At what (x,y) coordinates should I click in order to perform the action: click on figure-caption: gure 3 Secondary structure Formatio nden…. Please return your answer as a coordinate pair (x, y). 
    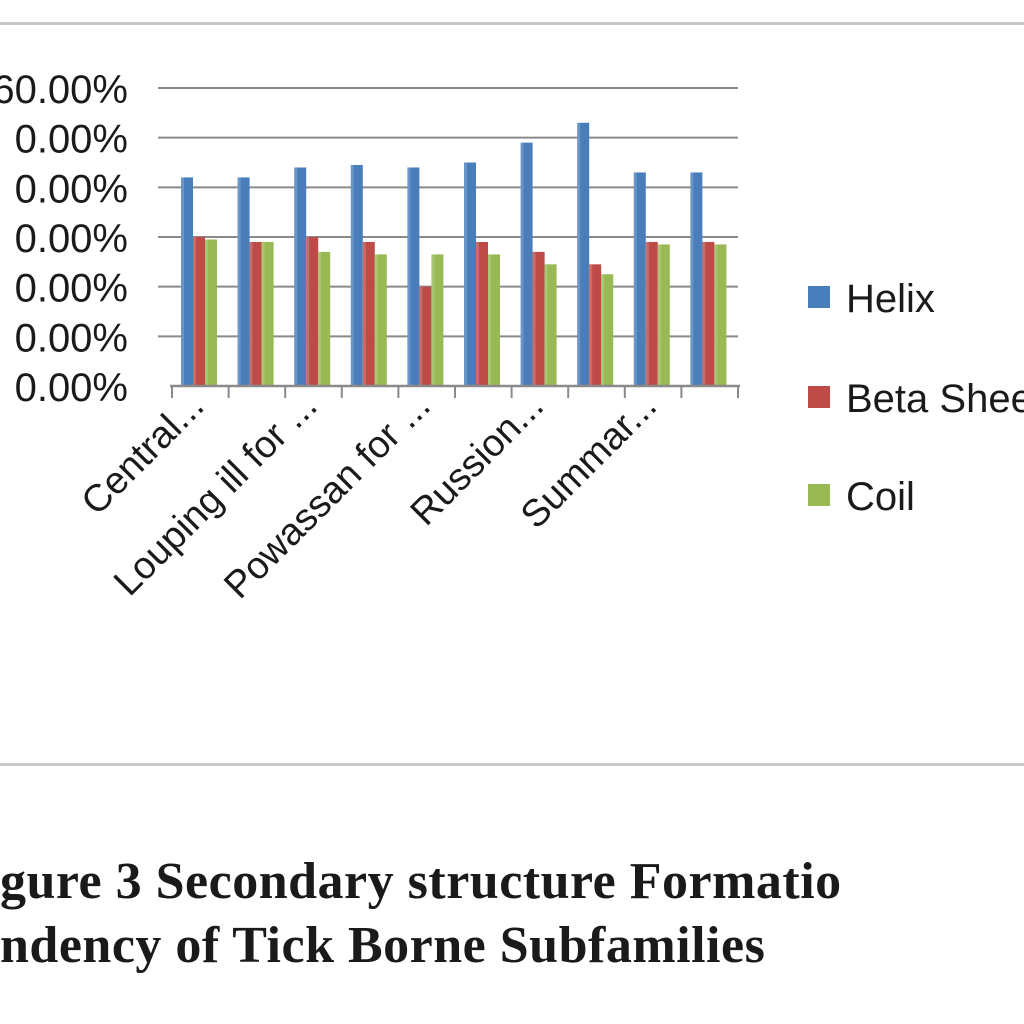
    Looking at the image, I should click on (512, 914).